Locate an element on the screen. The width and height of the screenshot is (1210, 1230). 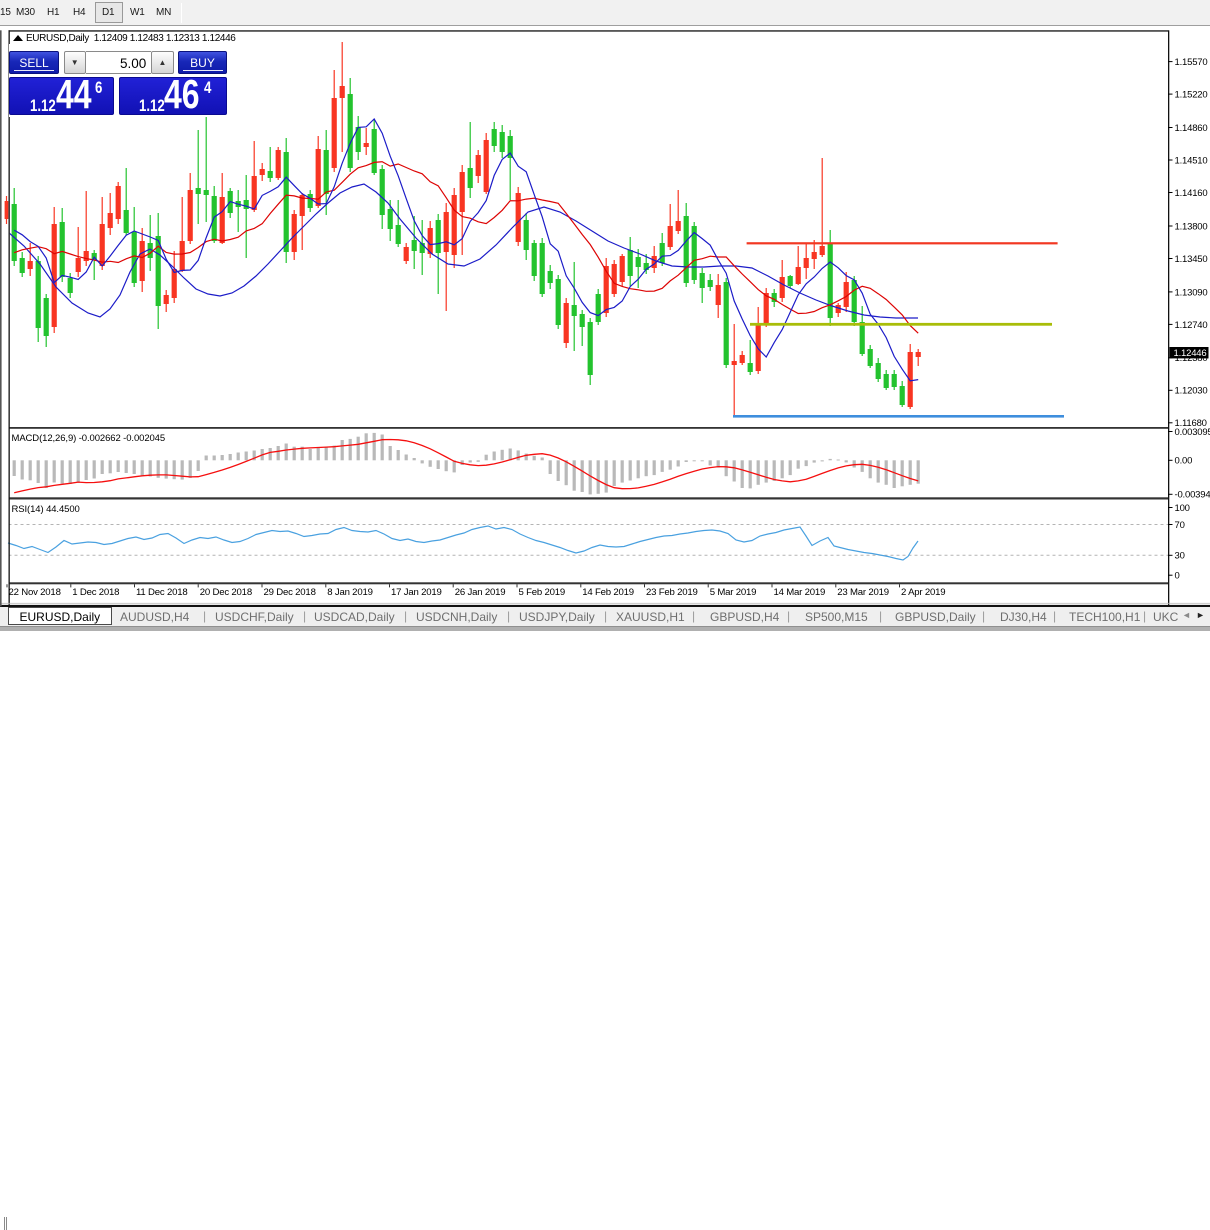
svg-text: 22 Nov 2018 is located at coordinates (35, 592).